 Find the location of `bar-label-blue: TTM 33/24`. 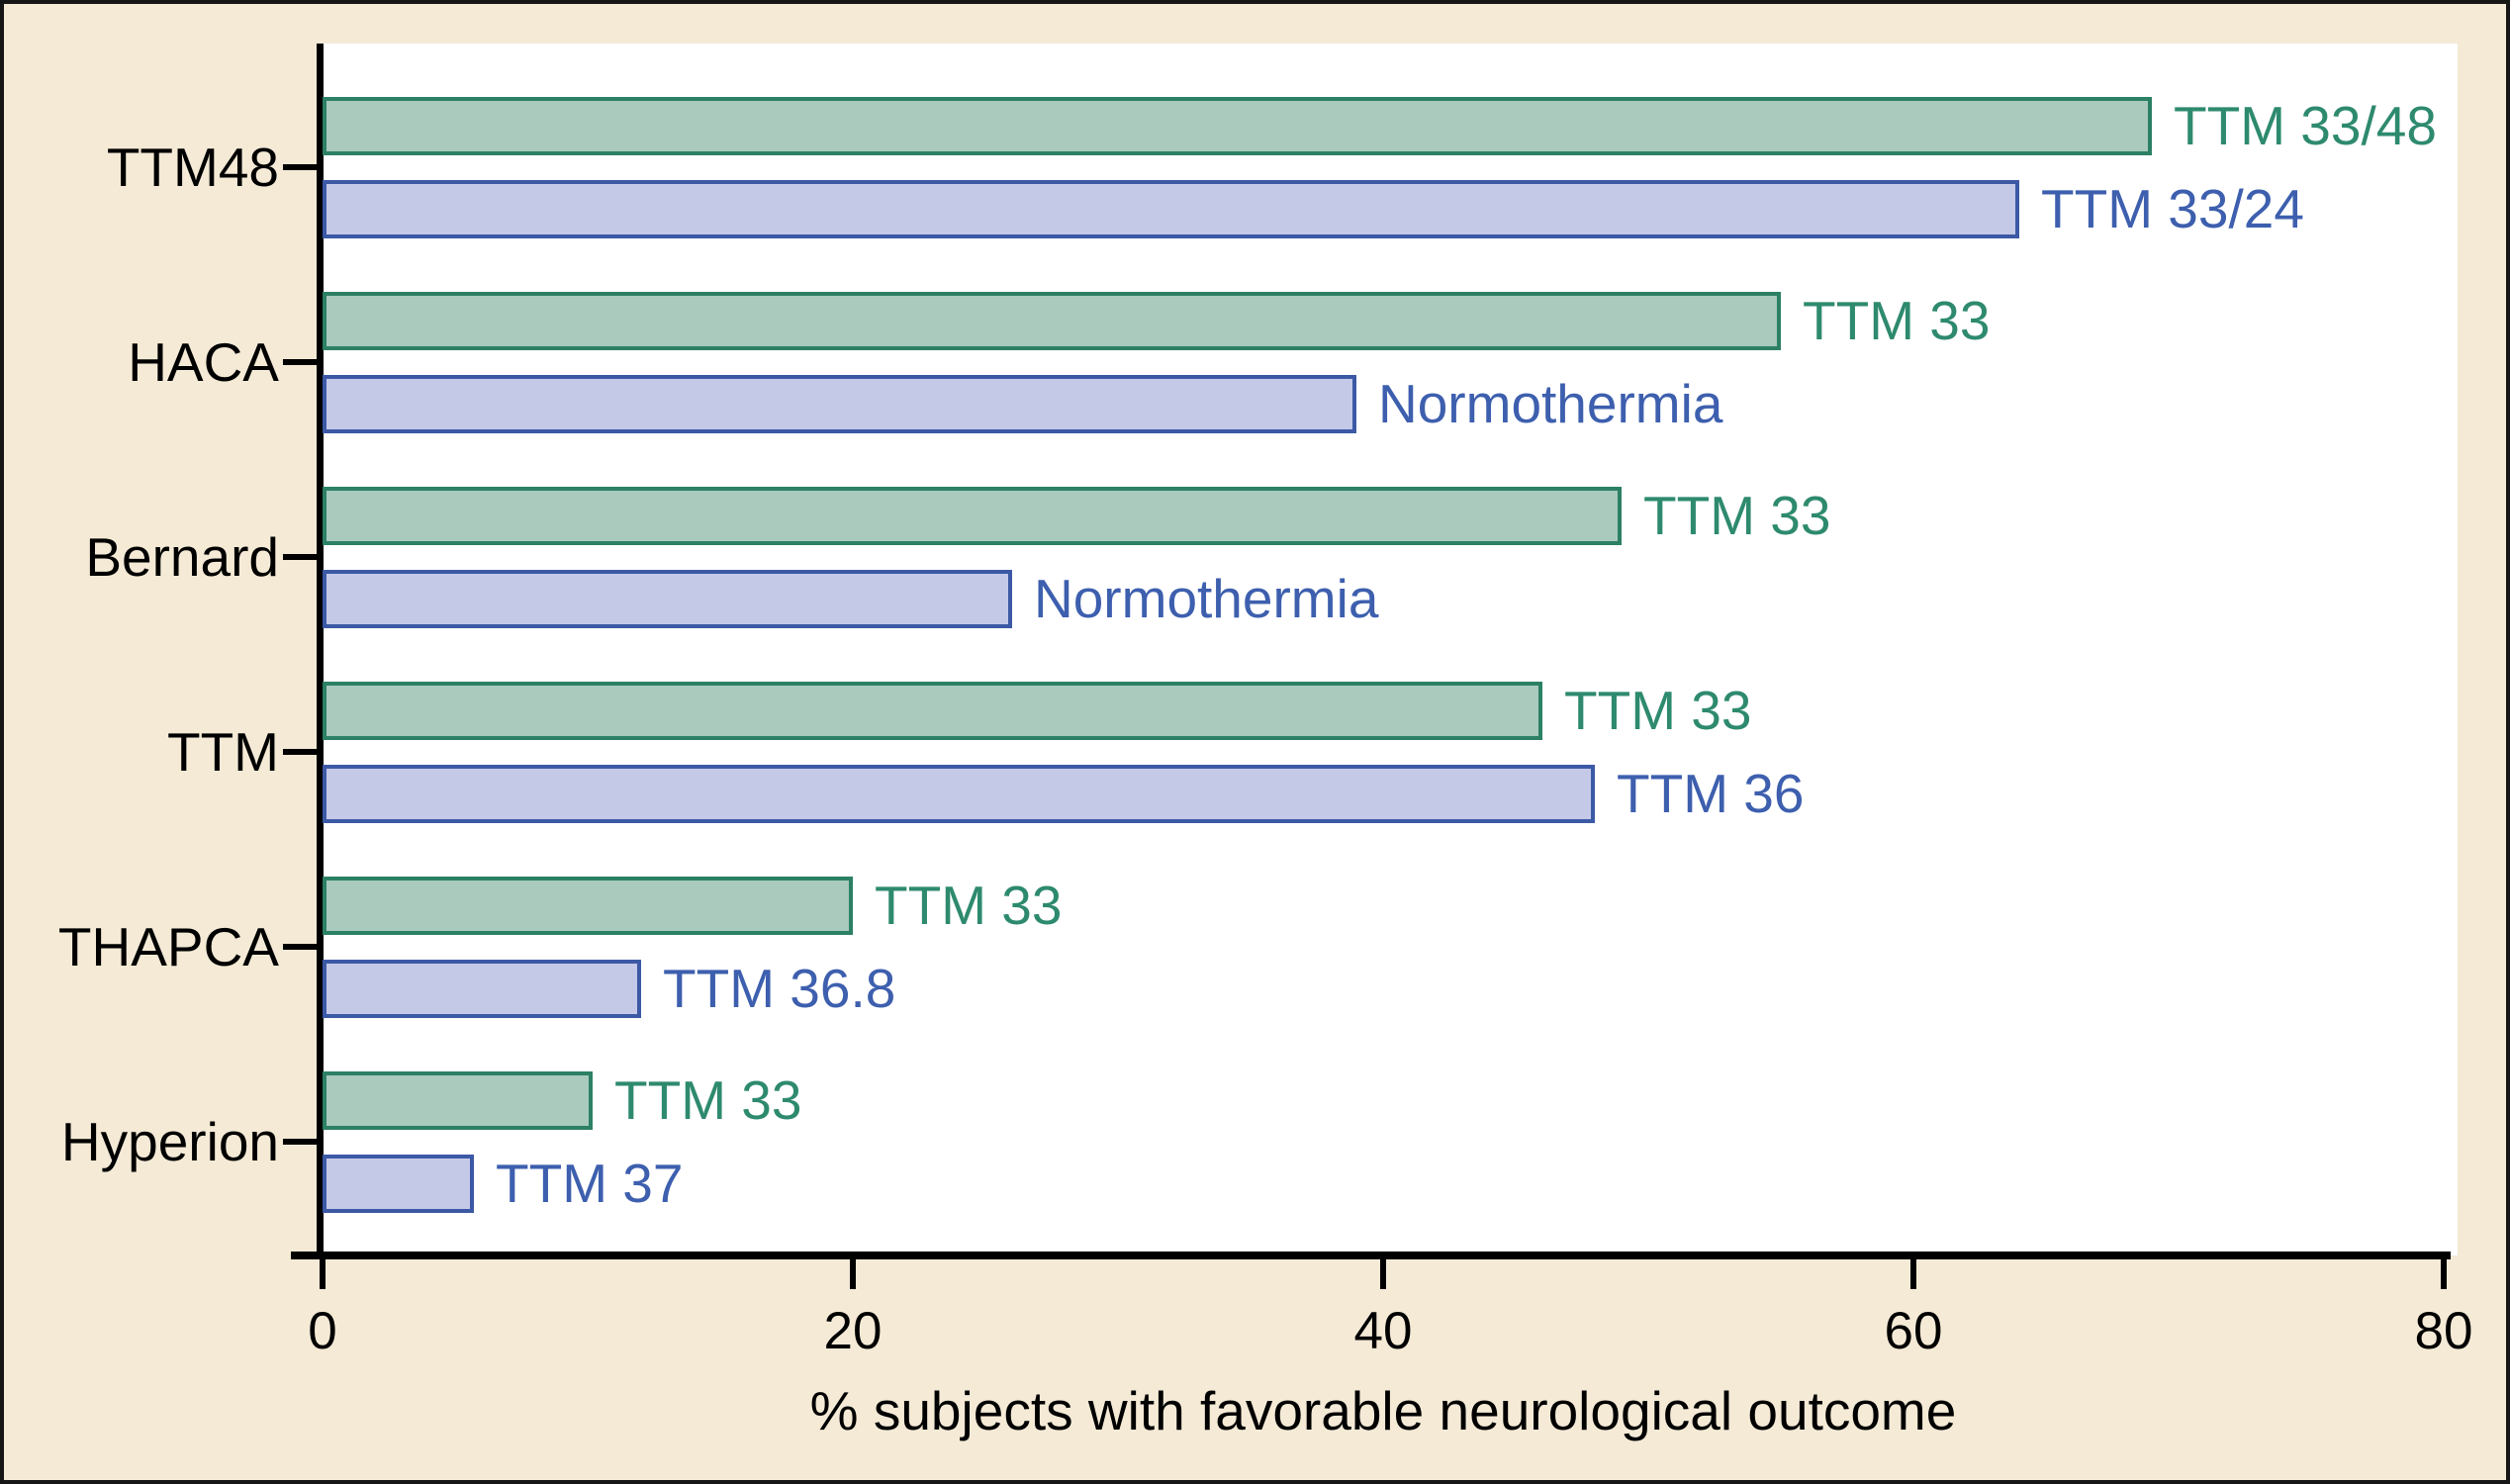

bar-label-blue: TTM 33/24 is located at coordinates (2172, 208).